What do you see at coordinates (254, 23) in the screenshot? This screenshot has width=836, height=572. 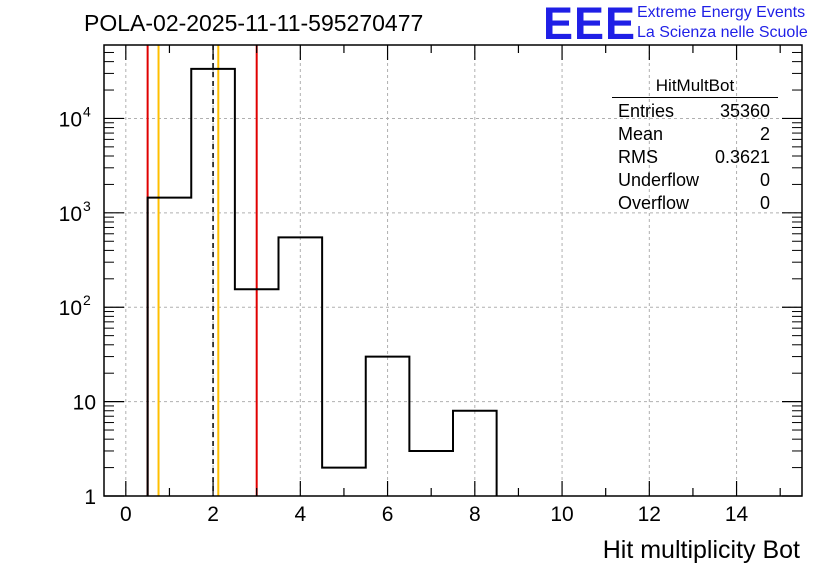 I see `chart-title: POLA-02-2025-11-11-595270477` at bounding box center [254, 23].